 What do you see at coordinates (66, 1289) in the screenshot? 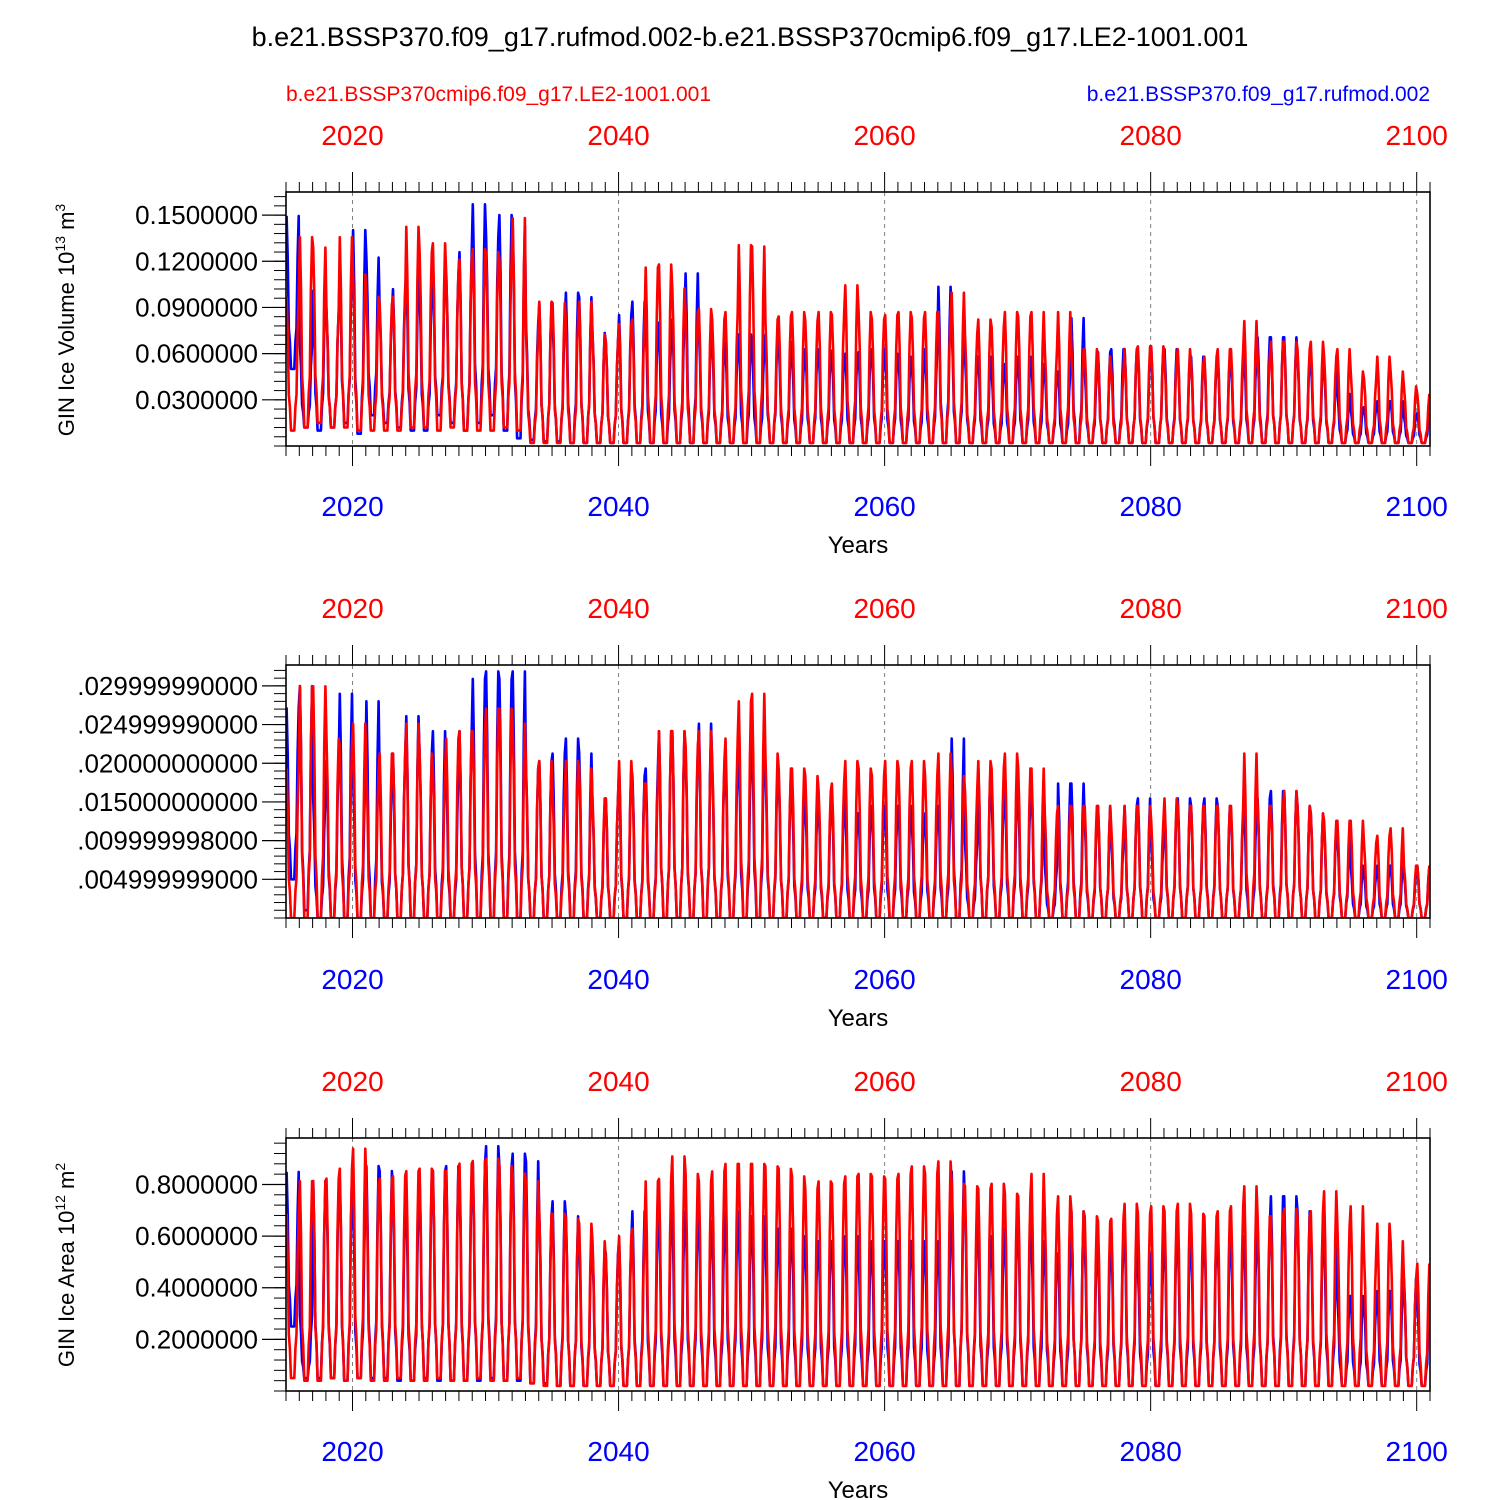
I see `y-axis-label-main: GIN Ice Area 10` at bounding box center [66, 1289].